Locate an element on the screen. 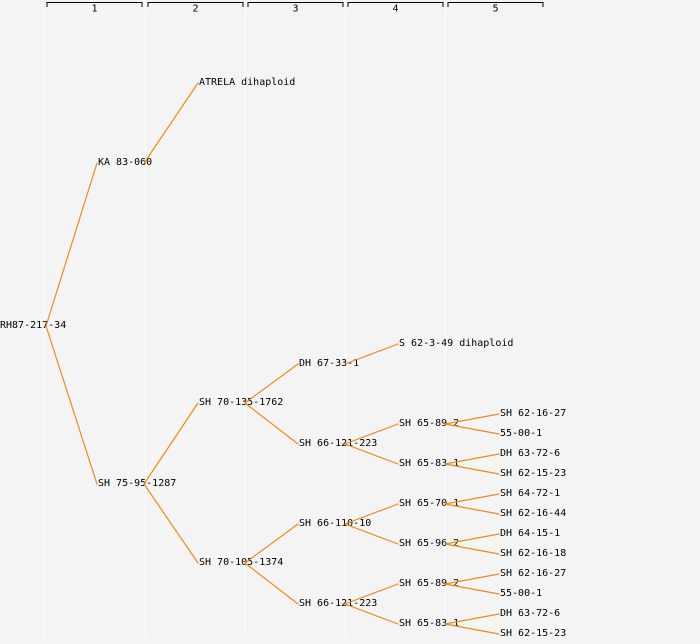  pedigree-node-sh66110: SH 66-110-10 is located at coordinates (335, 523).